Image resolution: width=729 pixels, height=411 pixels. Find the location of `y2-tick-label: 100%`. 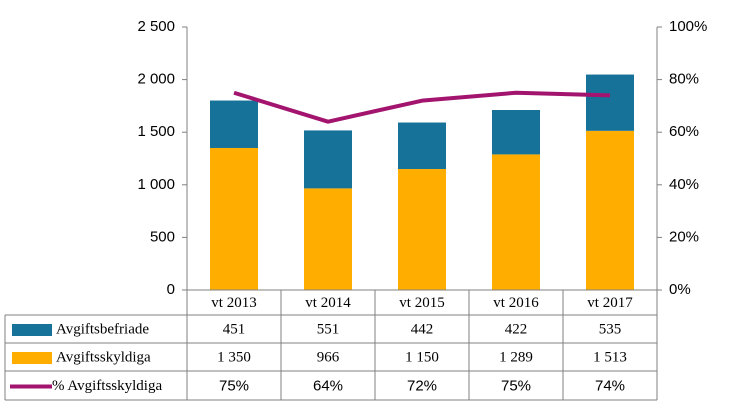

y2-tick-label: 100% is located at coordinates (688, 26).